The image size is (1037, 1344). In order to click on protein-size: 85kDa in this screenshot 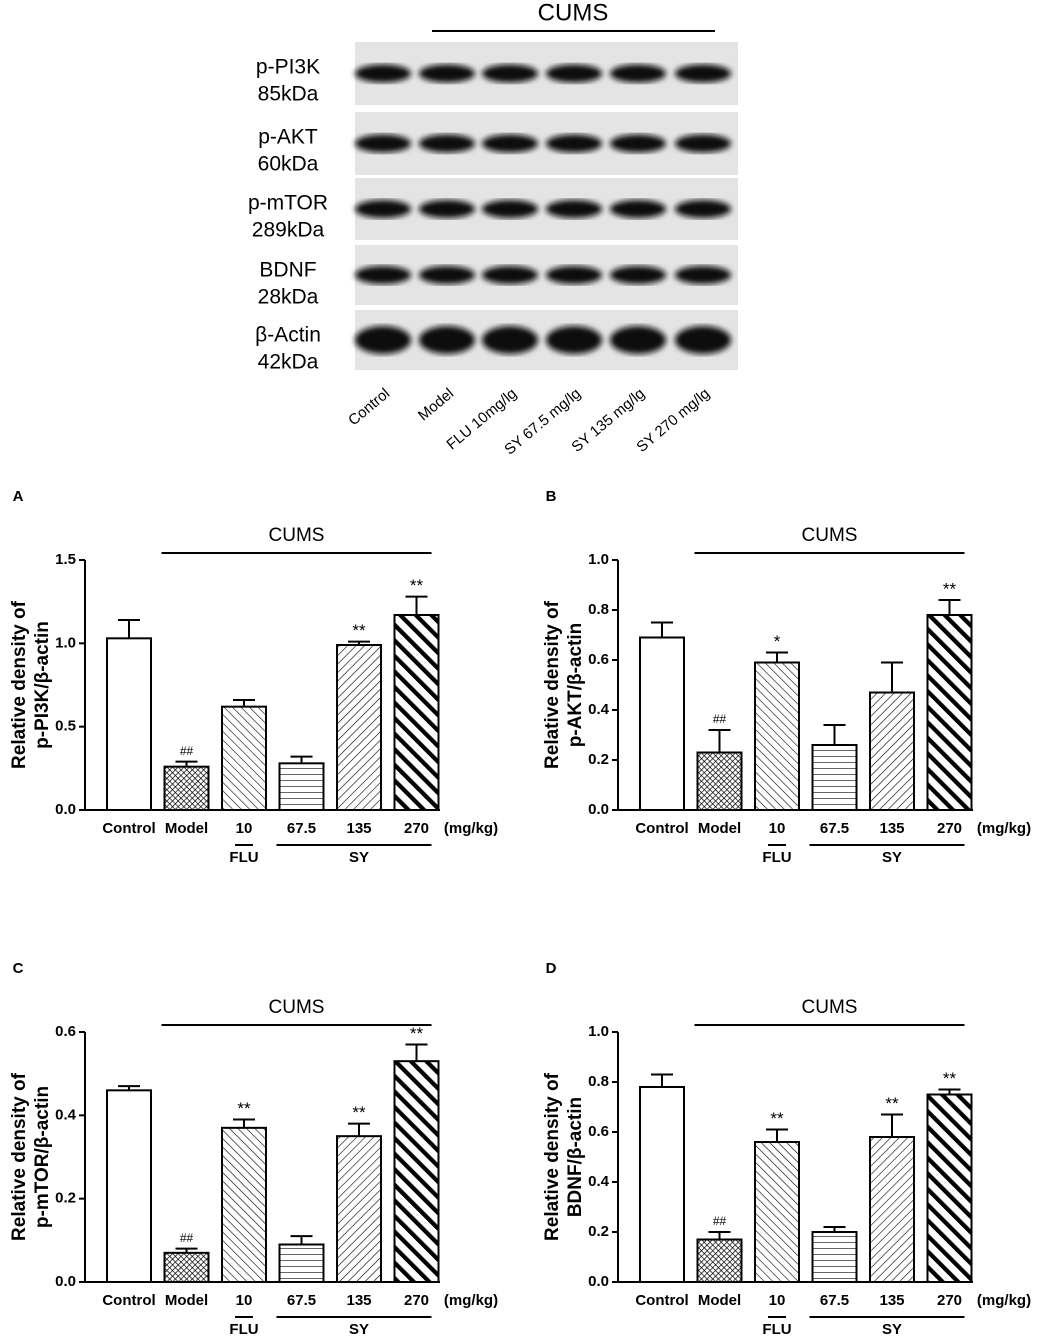, I will do `click(288, 94)`.